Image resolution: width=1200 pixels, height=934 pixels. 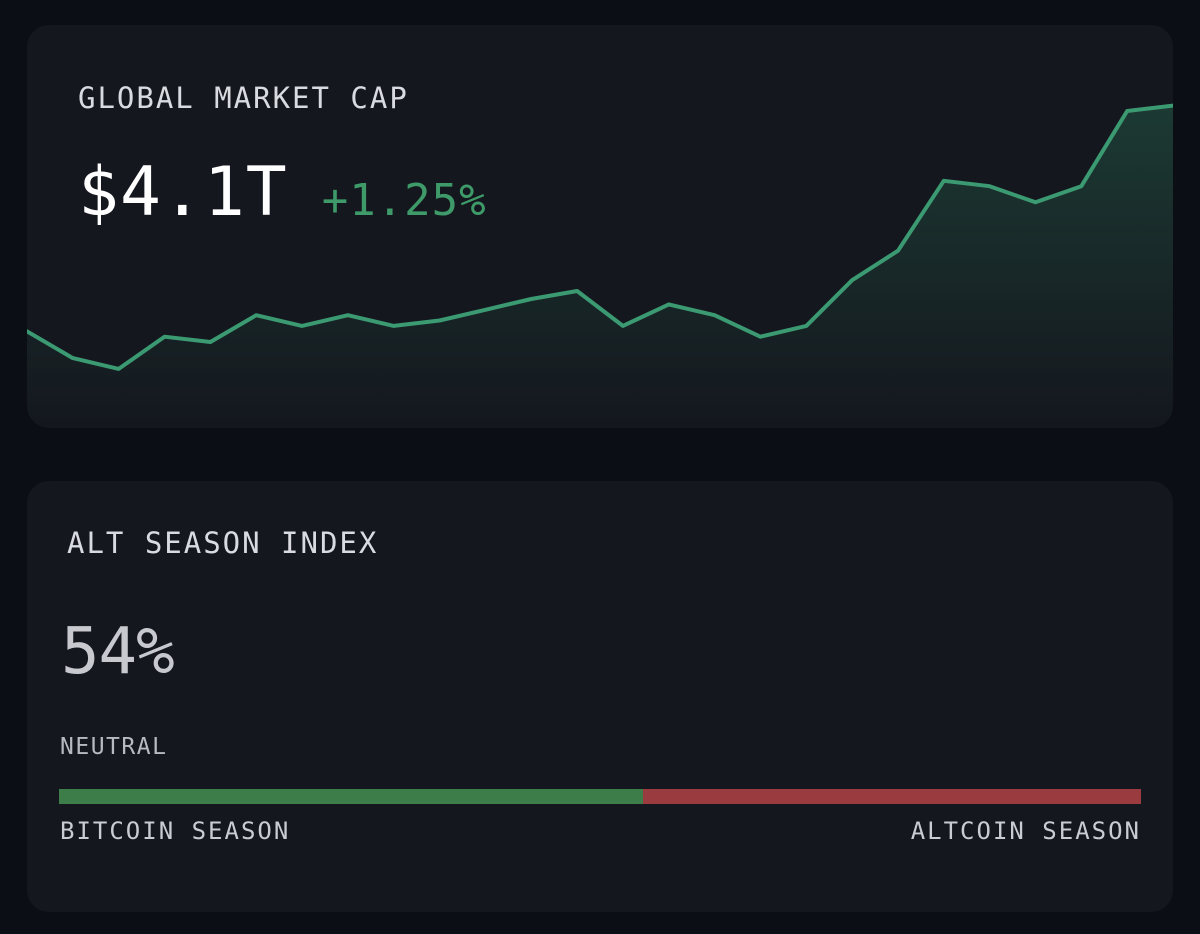 What do you see at coordinates (1025, 831) in the screenshot?
I see `altcoin-season-label: ALTCOIN SEASON` at bounding box center [1025, 831].